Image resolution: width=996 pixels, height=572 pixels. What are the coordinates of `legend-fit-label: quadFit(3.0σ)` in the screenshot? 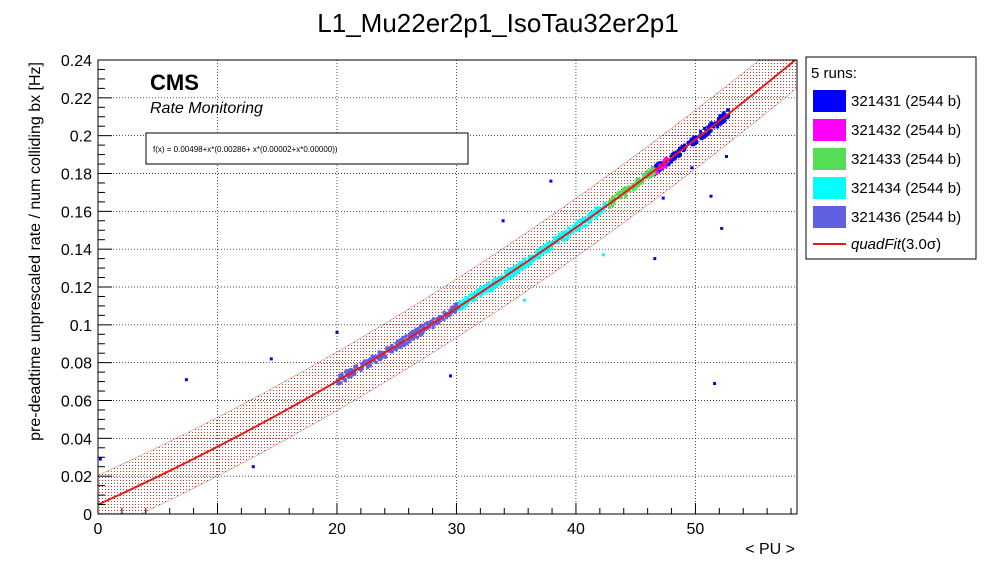 It's located at (896, 244).